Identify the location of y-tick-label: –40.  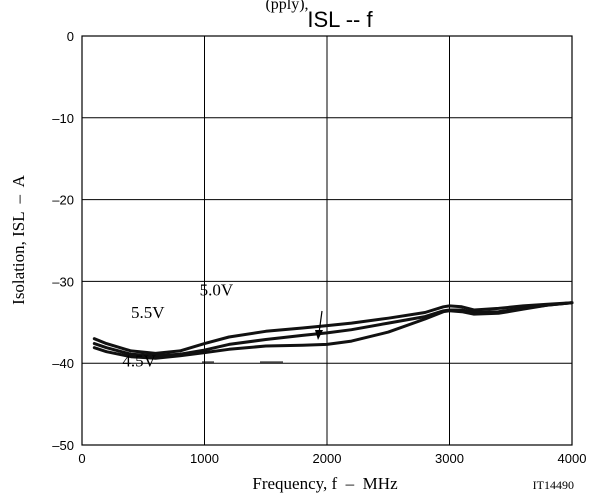
(63, 363).